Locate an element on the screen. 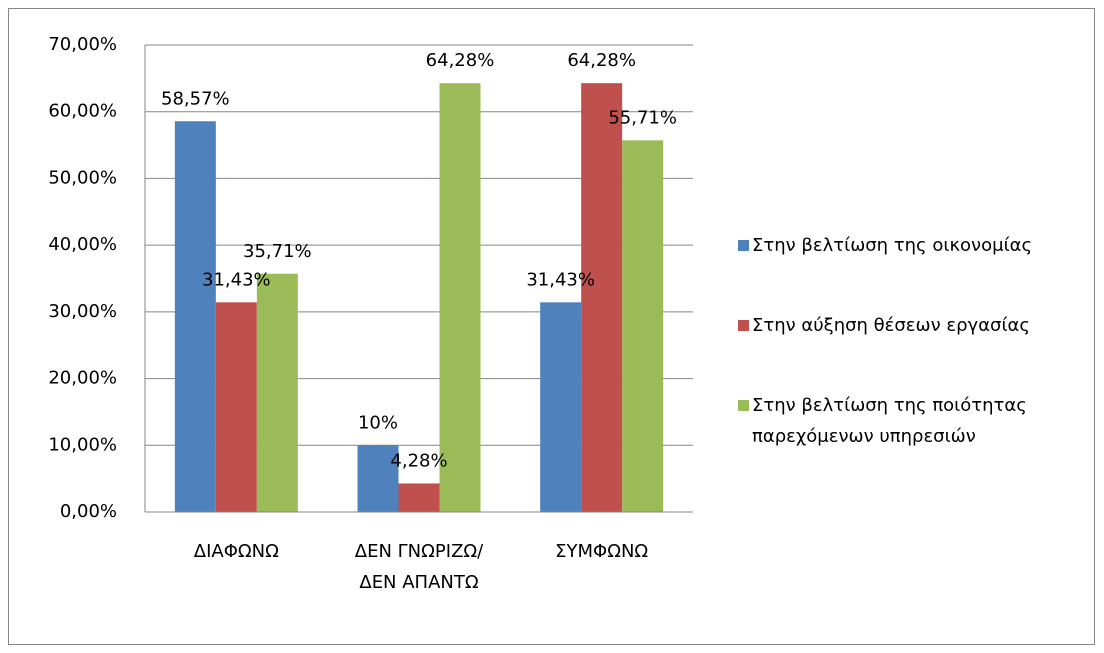 Image resolution: width=1104 pixels, height=653 pixels. legend-label: Στην αύξηση θέσεων εργασίας is located at coordinates (891, 325).